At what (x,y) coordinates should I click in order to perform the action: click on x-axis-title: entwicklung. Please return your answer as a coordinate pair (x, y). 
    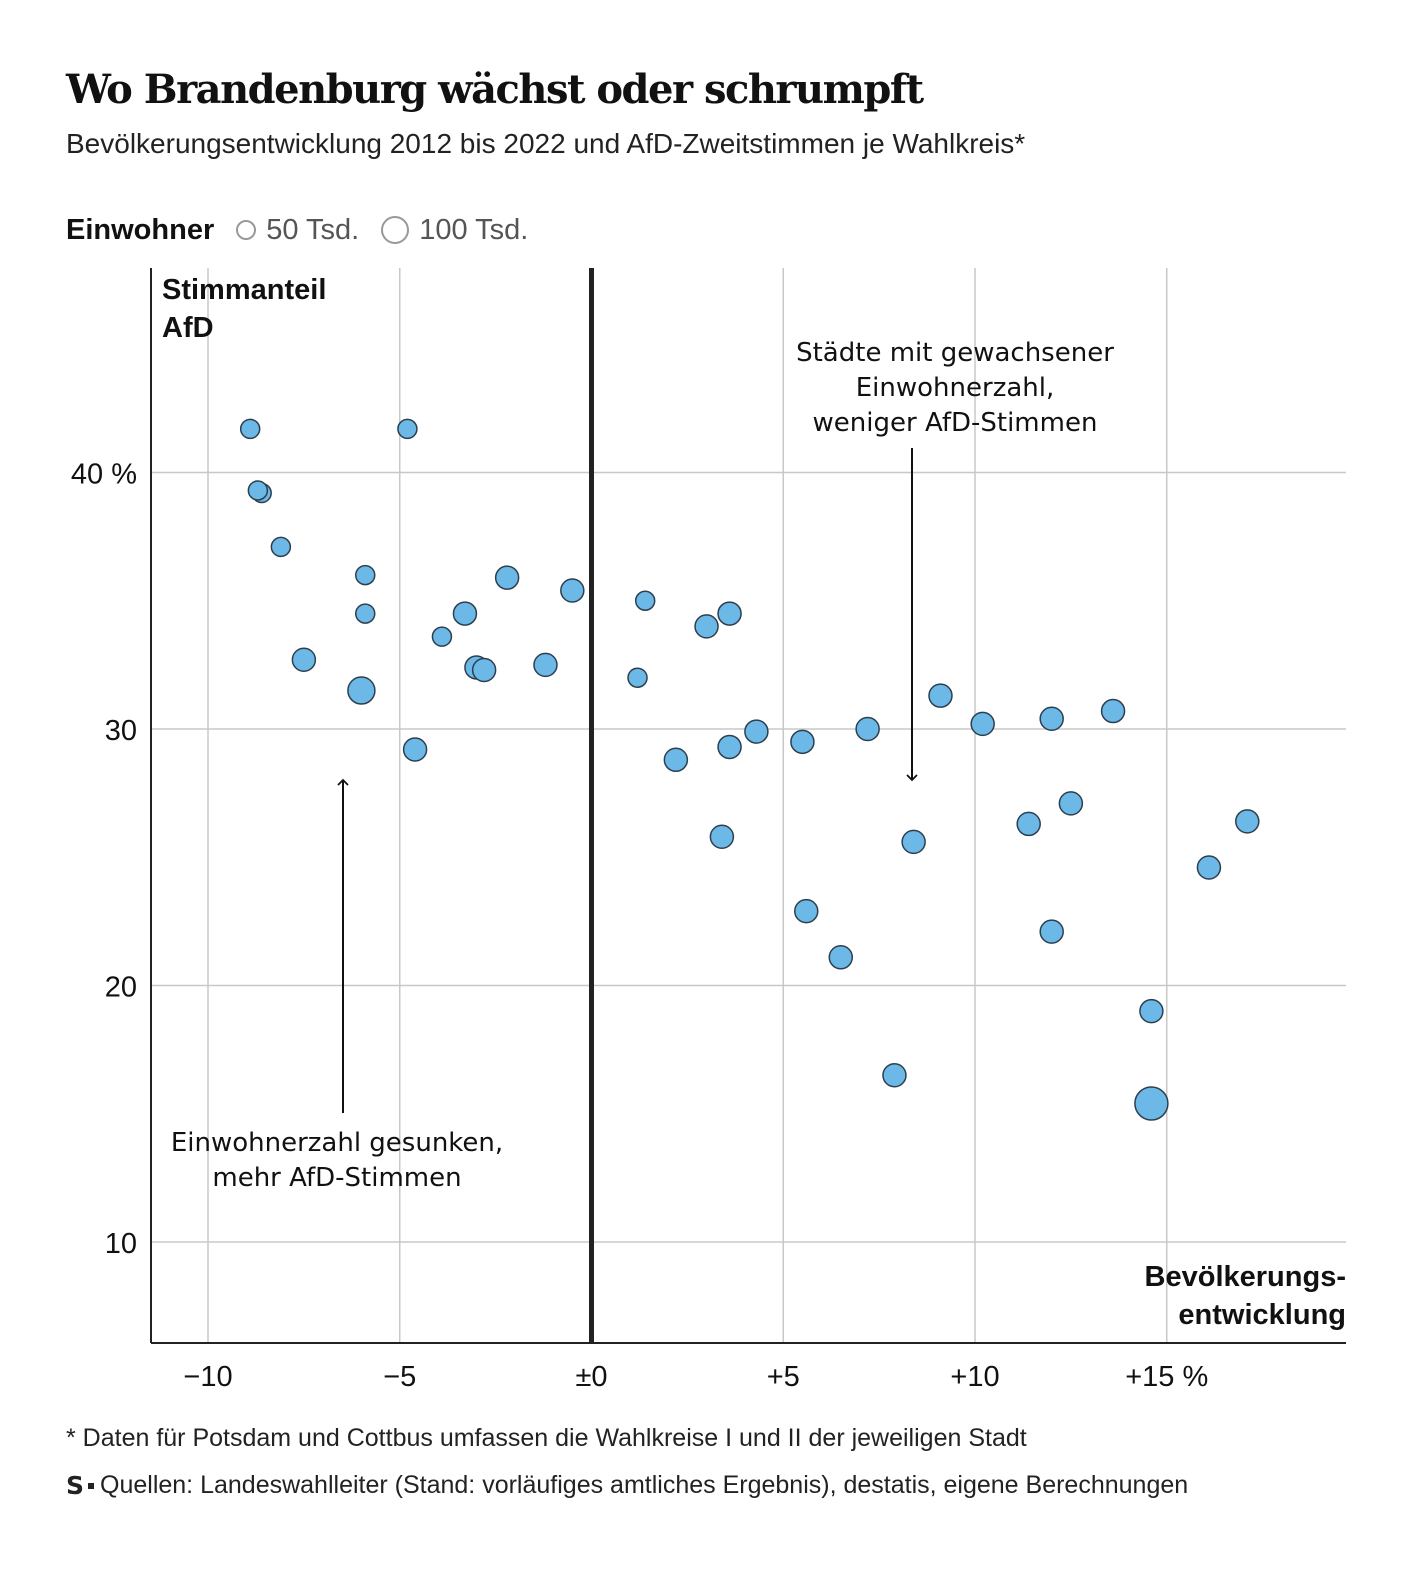
    Looking at the image, I should click on (1262, 1315).